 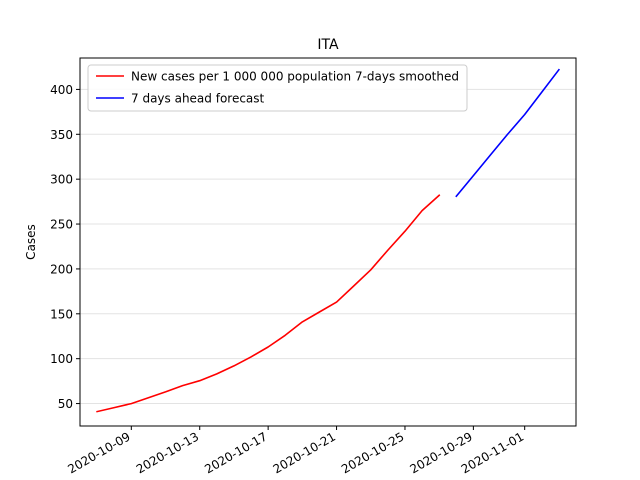 What do you see at coordinates (372, 452) in the screenshot?
I see `x-tick-label: 2020-10-25` at bounding box center [372, 452].